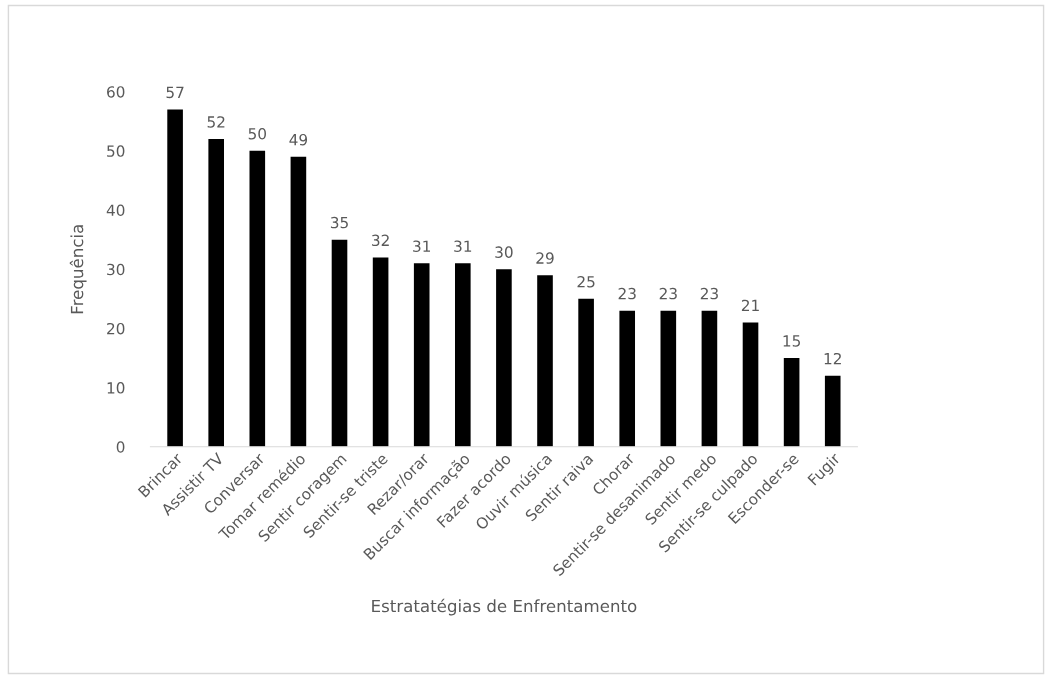 This screenshot has height=679, width=1052. I want to click on y-tick-label: 20, so click(116, 328).